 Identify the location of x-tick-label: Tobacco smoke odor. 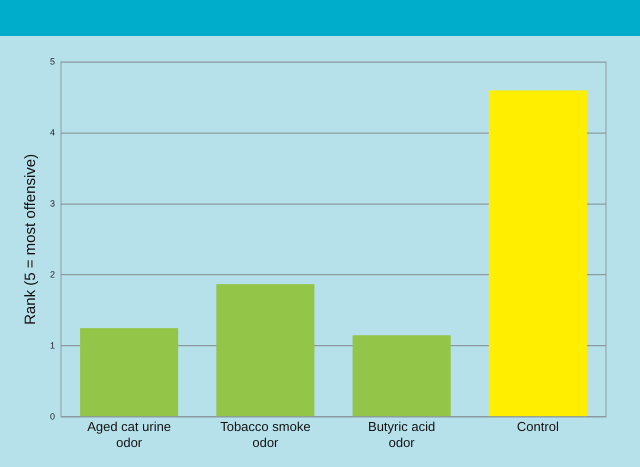
(265, 434).